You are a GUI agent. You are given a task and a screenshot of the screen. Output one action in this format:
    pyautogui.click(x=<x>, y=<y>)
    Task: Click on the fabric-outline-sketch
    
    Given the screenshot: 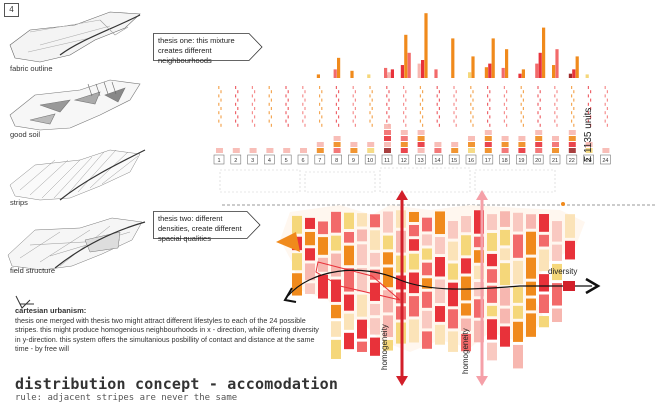 What is the action you would take?
    pyautogui.click(x=75, y=37)
    